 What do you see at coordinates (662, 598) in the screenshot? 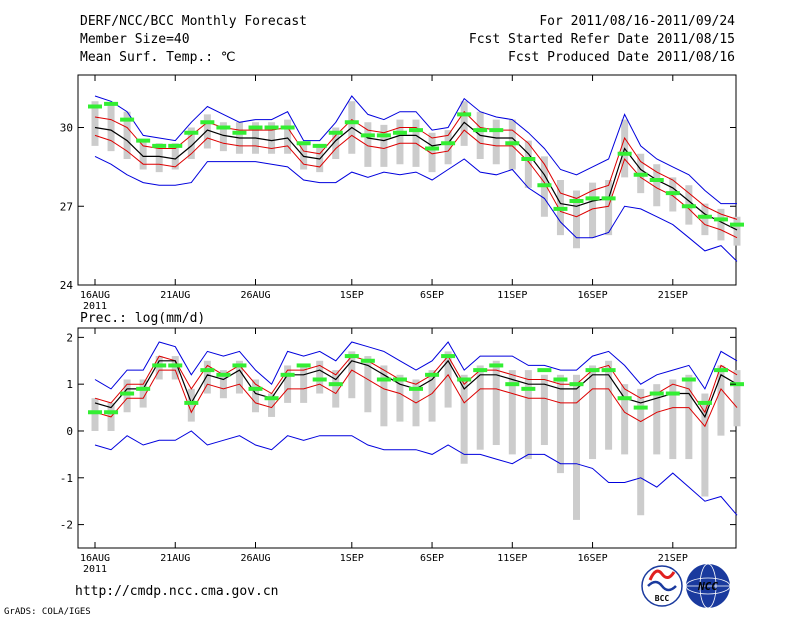
I see `bcc-logo-text: BCC` at bounding box center [662, 598].